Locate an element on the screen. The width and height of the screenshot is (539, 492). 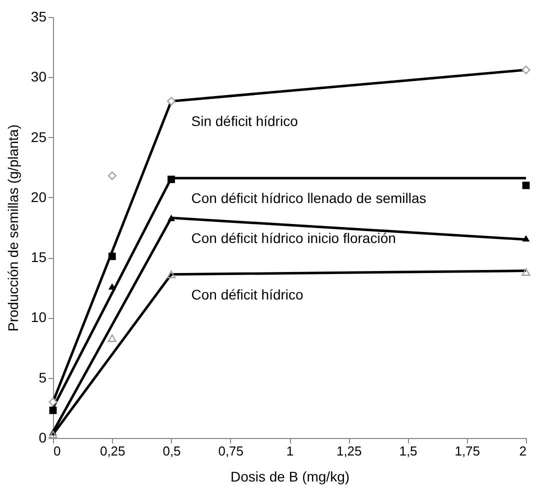
y-tick-label: 30 is located at coordinates (38, 76).